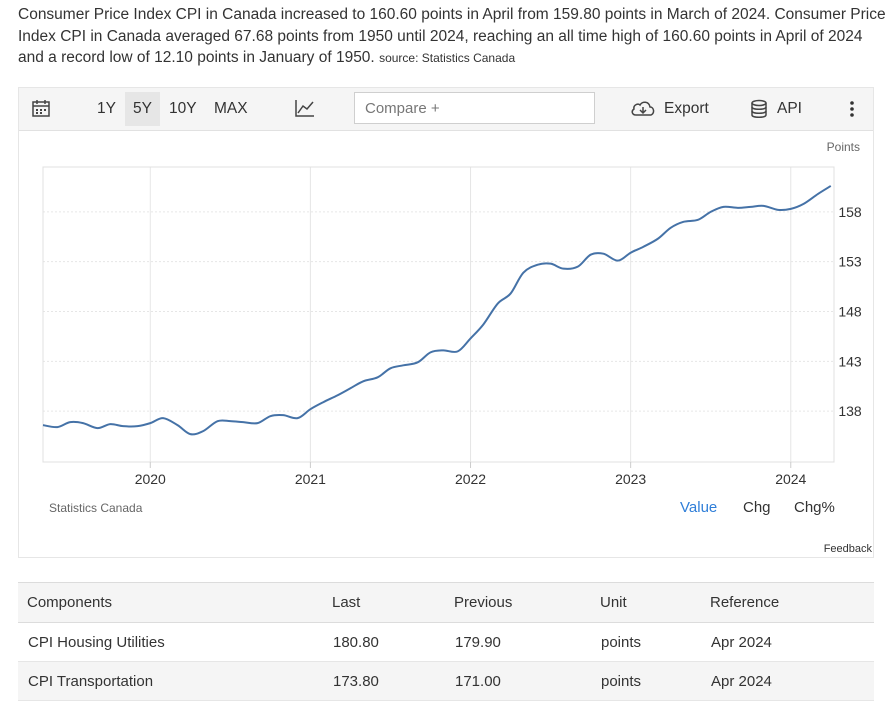 This screenshot has height=712, width=894. I want to click on x-tick-label: 2020, so click(150, 479).